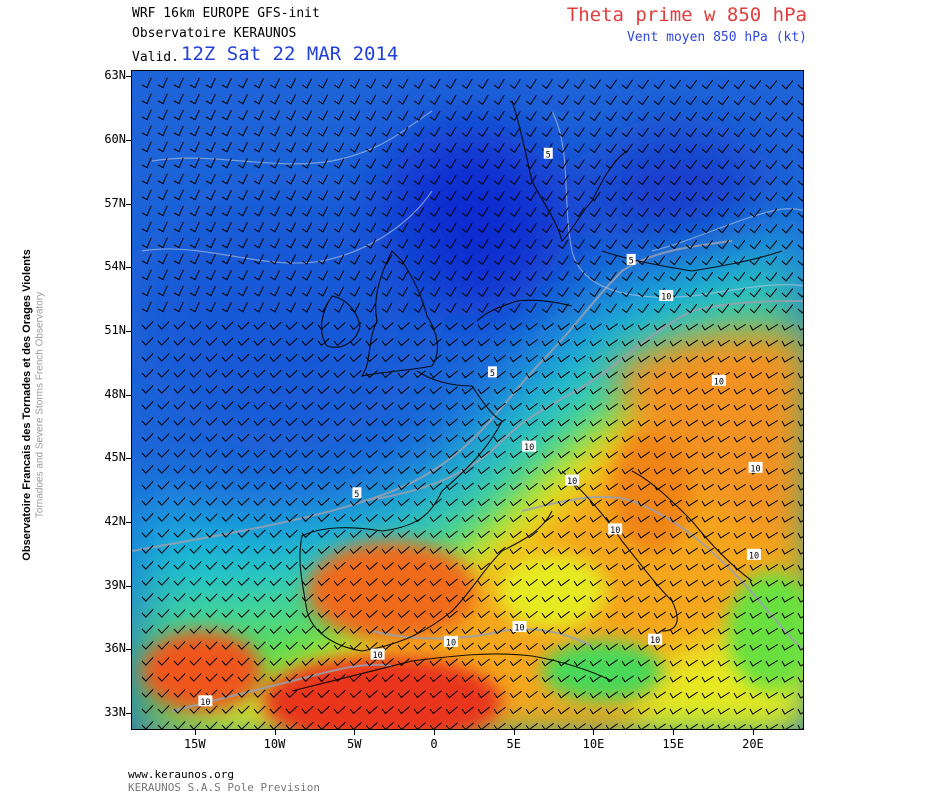 This screenshot has width=937, height=800. Describe the element at coordinates (451, 643) in the screenshot. I see `contour-label: 10` at that location.